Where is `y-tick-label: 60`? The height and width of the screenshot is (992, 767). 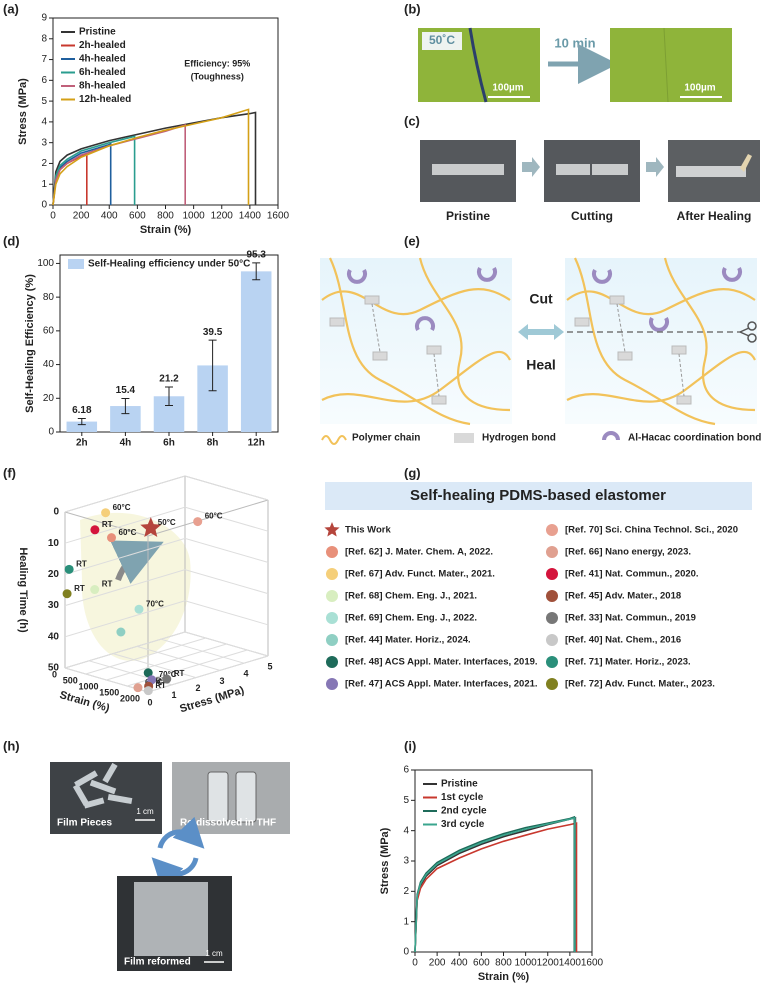
y-tick-label: 60 is located at coordinates (49, 330).